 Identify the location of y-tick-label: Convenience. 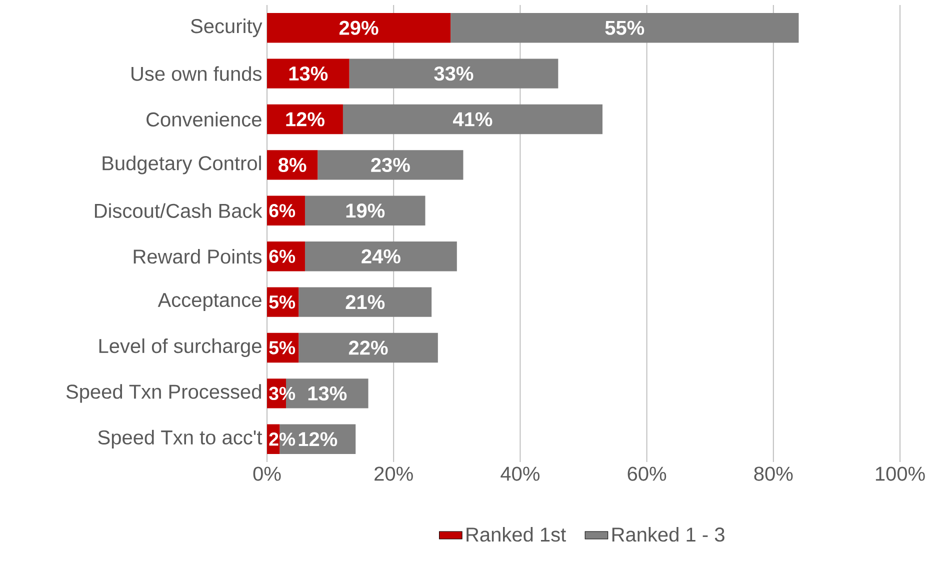
(204, 119).